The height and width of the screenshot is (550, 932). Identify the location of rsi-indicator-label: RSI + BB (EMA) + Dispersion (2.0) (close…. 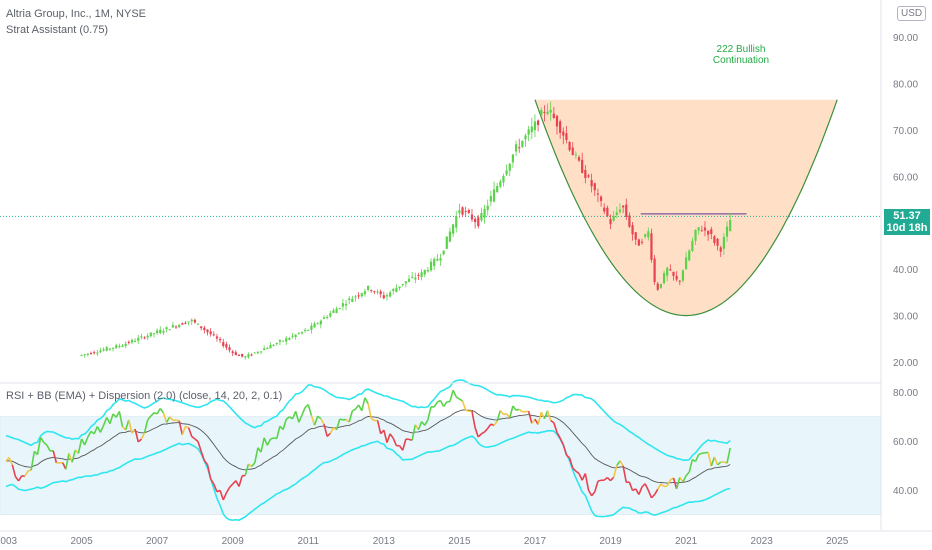
(144, 396).